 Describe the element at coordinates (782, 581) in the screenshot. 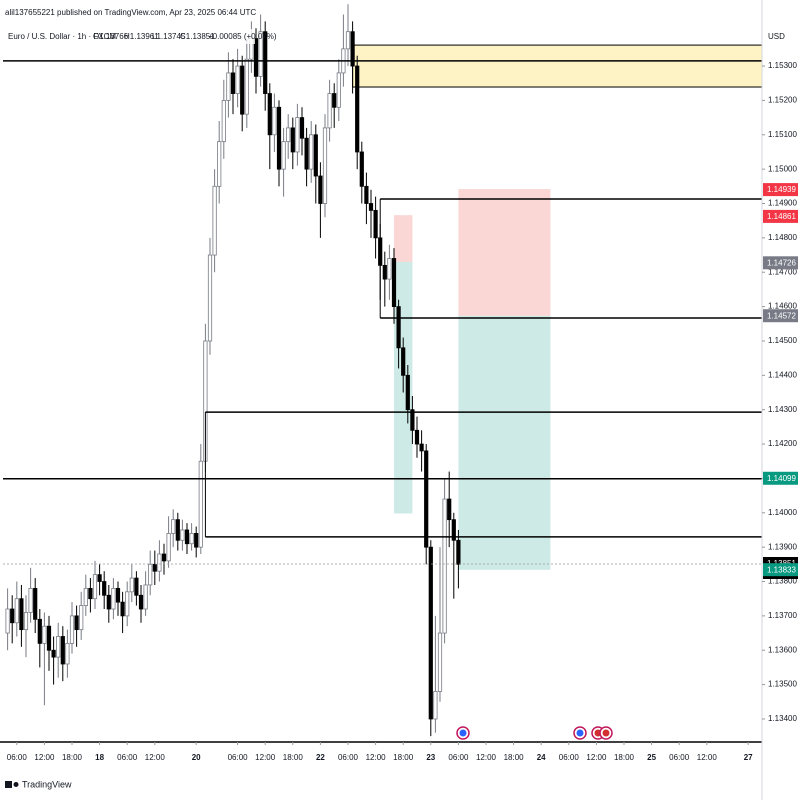

I see `y-tick-label: 1.13800` at that location.